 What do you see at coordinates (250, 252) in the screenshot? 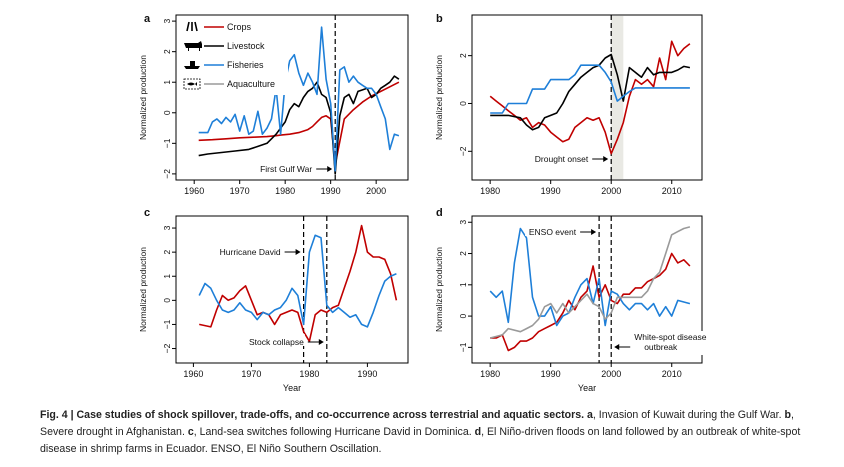
I see `event-label: Hurricane David` at bounding box center [250, 252].